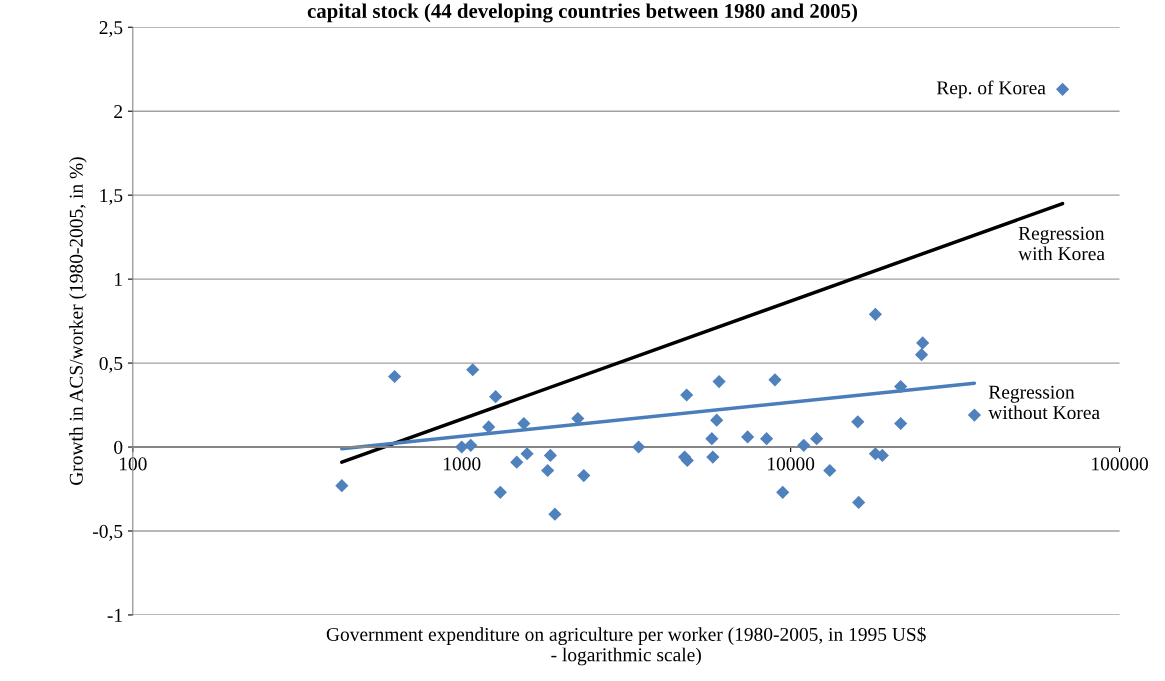 This screenshot has width=1165, height=681. Describe the element at coordinates (114, 615) in the screenshot. I see `y-tick-label: -1` at that location.